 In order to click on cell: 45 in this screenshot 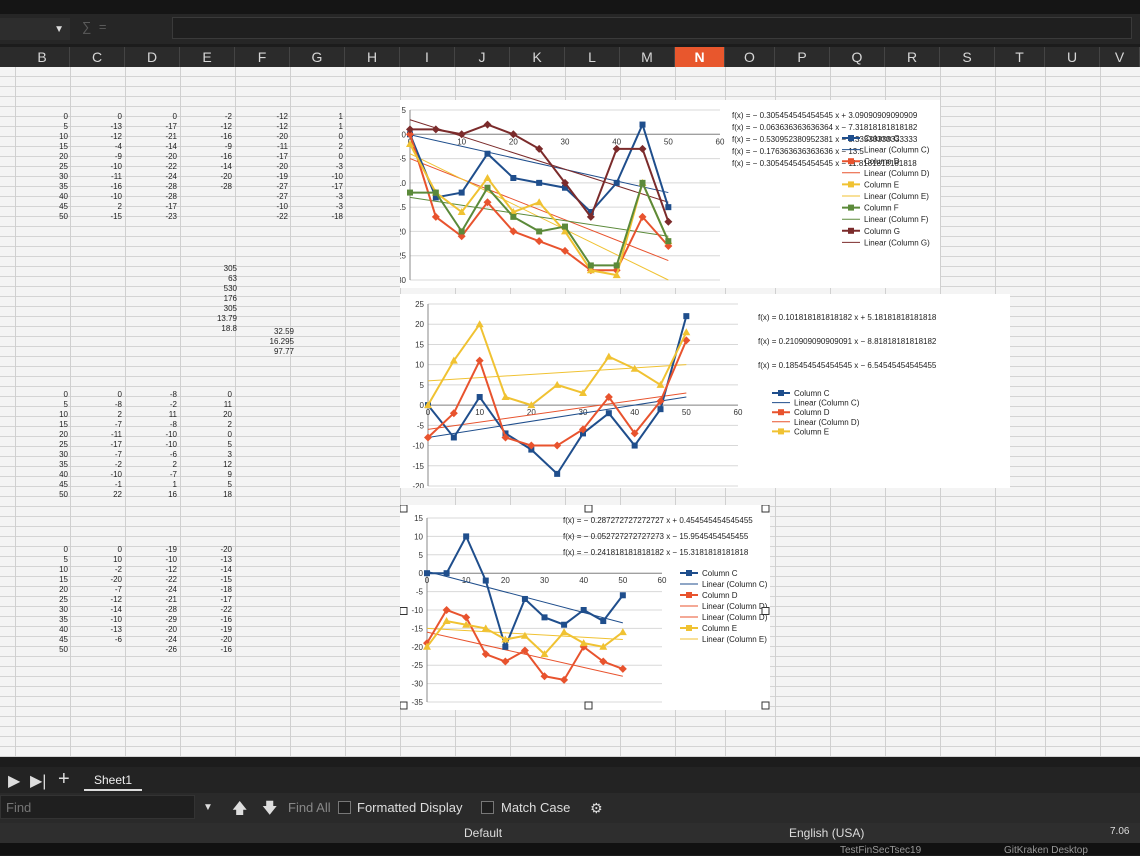, I will do `click(63, 484)`.